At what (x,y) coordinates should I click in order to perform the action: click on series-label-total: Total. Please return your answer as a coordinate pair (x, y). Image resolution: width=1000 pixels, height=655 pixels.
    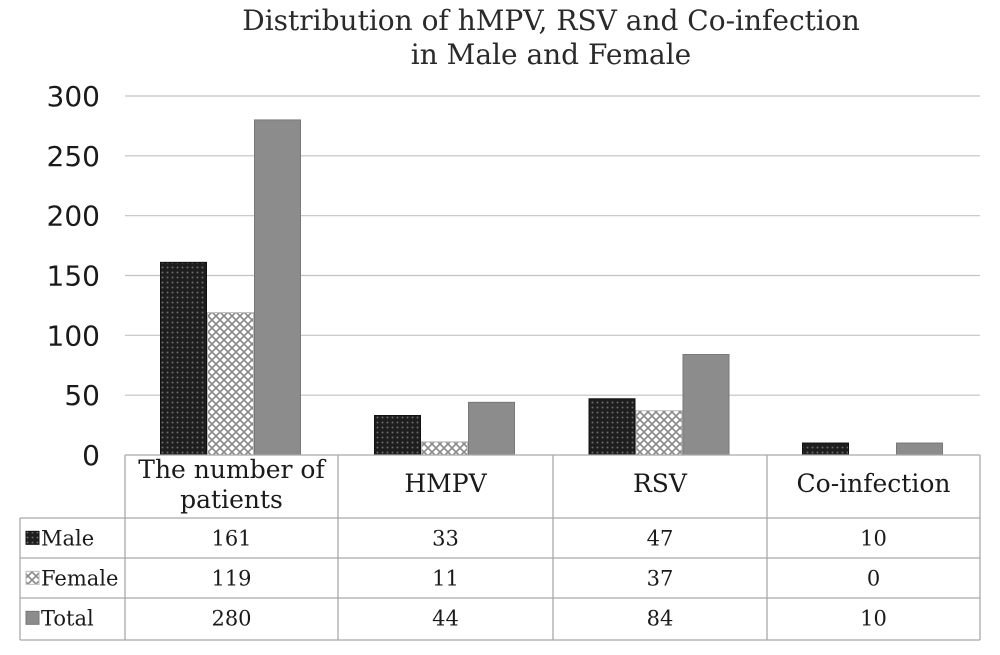
    Looking at the image, I should click on (67, 618).